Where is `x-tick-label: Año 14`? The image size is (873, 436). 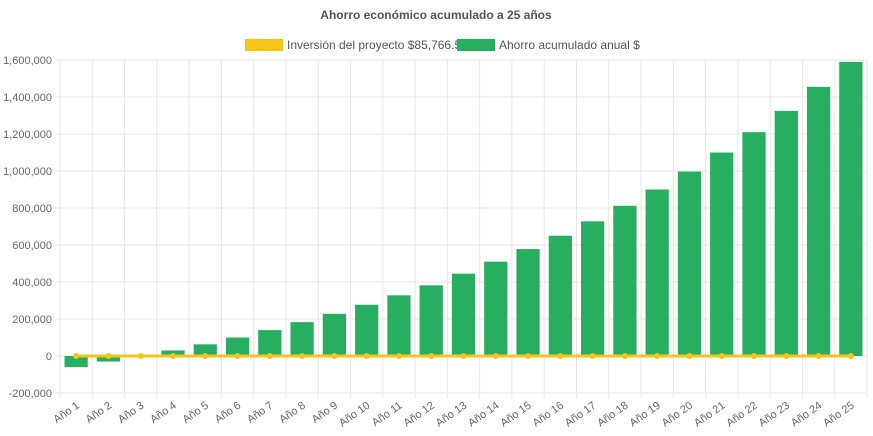
x-tick-label: Año 14 is located at coordinates (483, 415).